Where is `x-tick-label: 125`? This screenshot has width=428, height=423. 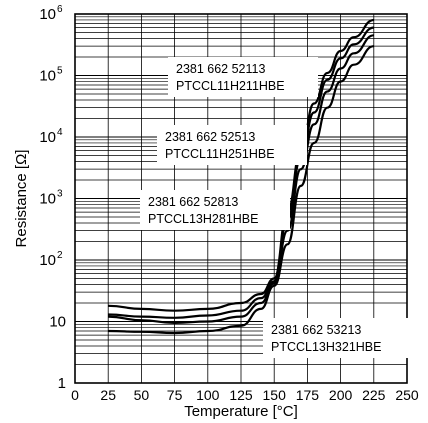 x-tick-label: 125 is located at coordinates (241, 395).